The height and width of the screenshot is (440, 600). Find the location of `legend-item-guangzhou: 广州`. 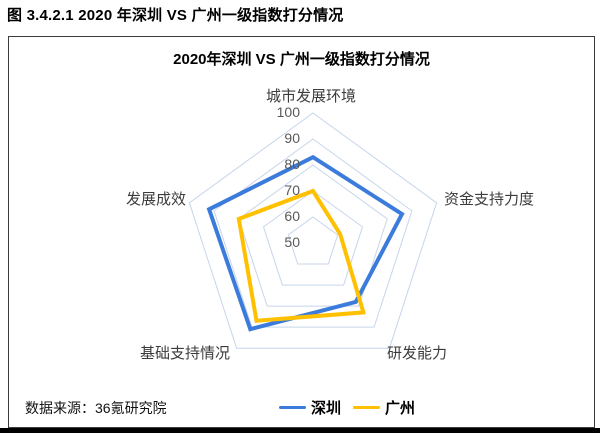

legend-item-guangzhou: 广州 is located at coordinates (384, 407).